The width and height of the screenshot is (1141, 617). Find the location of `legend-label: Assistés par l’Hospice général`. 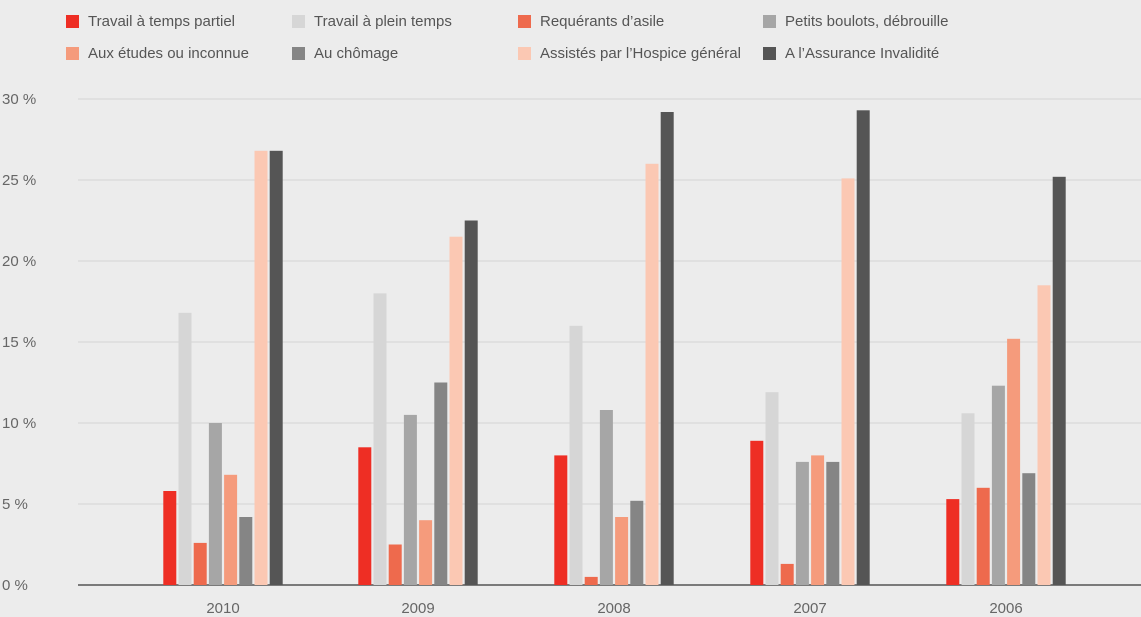

legend-label: Assistés par l’Hospice général is located at coordinates (640, 53).